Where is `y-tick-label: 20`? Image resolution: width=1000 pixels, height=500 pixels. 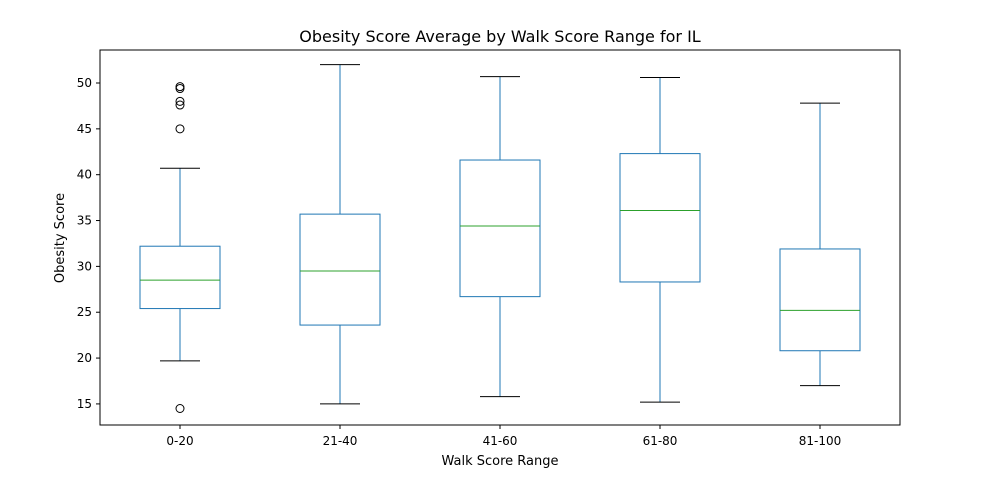
y-tick-label: 20 is located at coordinates (84, 358).